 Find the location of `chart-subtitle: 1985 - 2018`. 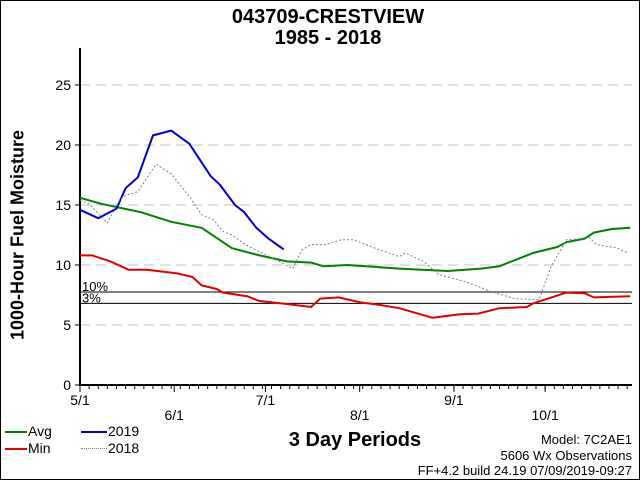

chart-subtitle: 1985 - 2018 is located at coordinates (328, 38).